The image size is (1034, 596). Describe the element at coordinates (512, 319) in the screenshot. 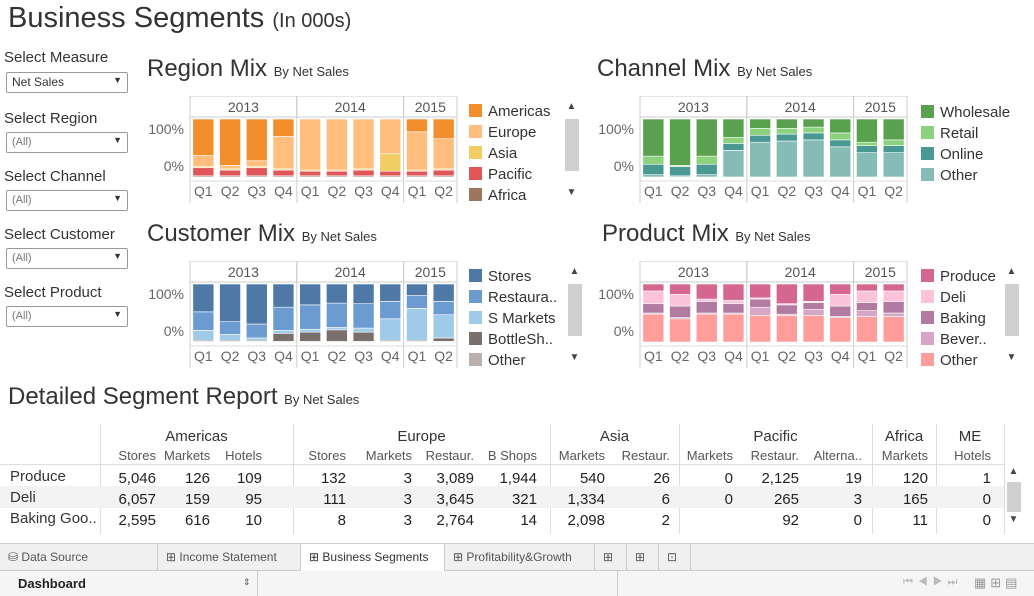

I see `legend-item: S Markets` at that location.